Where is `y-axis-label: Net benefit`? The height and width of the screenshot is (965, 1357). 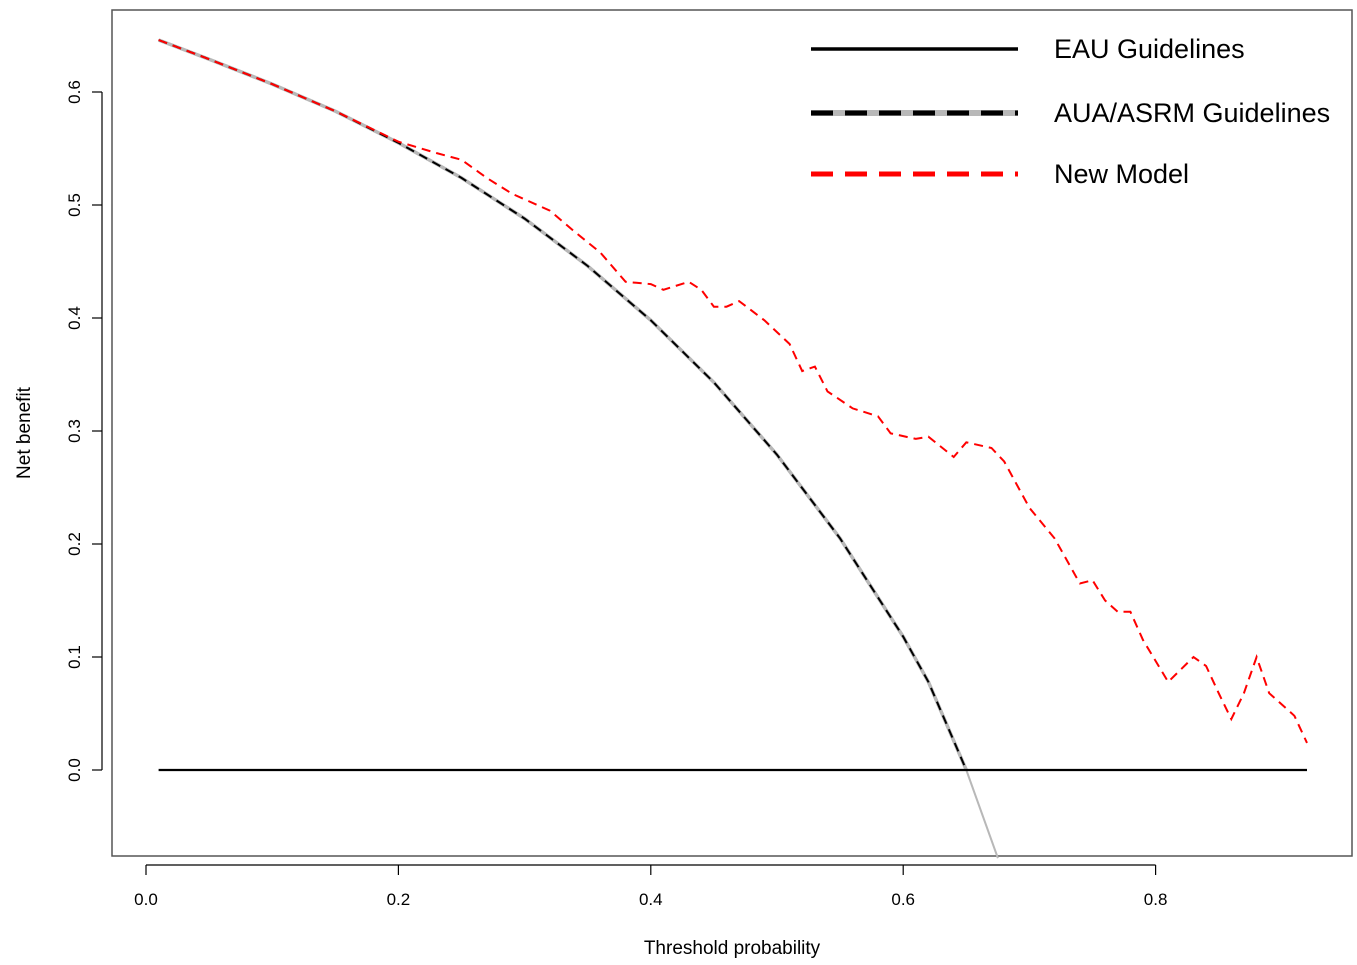
y-axis-label: Net benefit is located at coordinates (24, 432).